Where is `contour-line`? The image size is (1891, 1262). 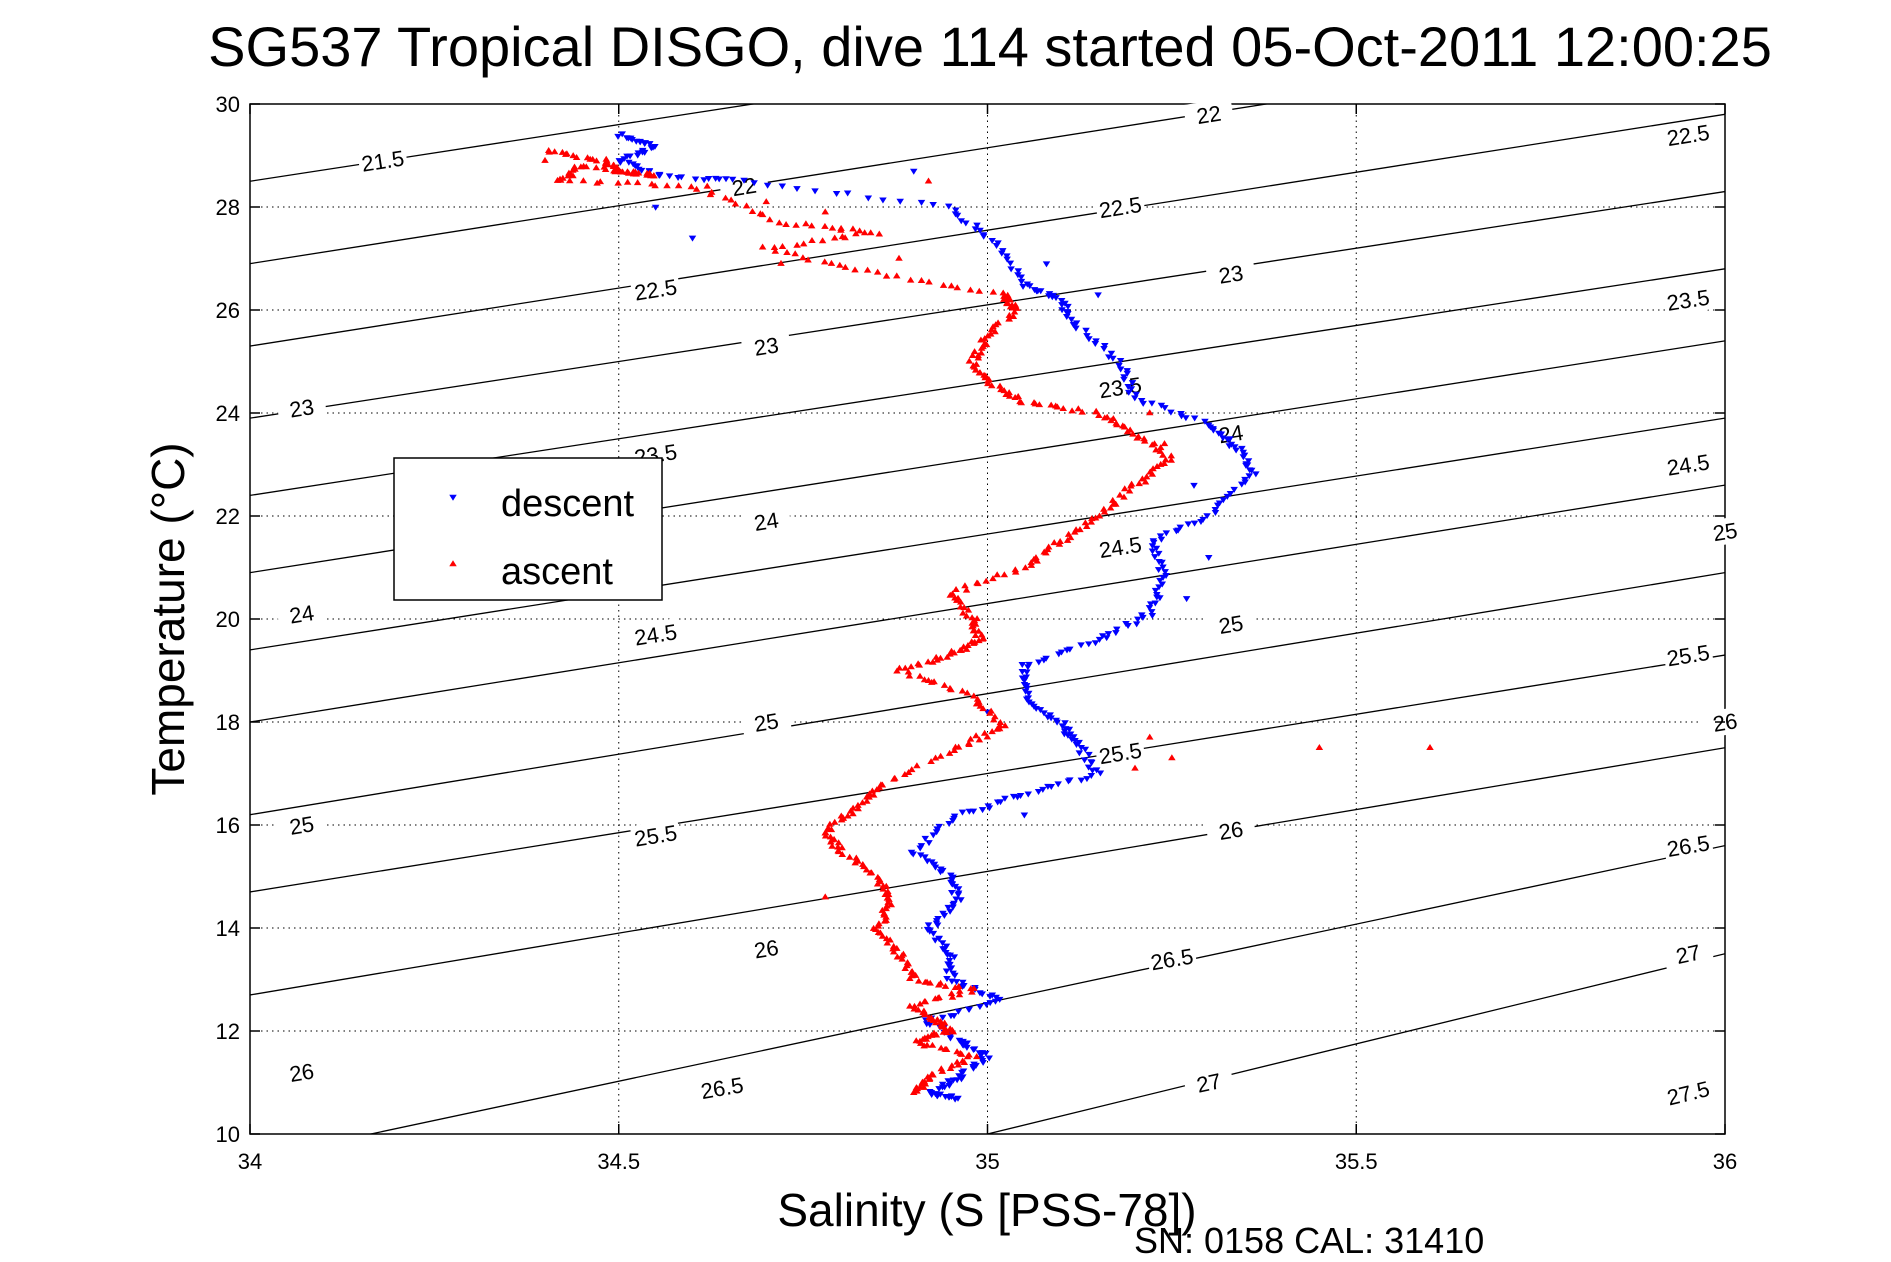 contour-line is located at coordinates (504, 143).